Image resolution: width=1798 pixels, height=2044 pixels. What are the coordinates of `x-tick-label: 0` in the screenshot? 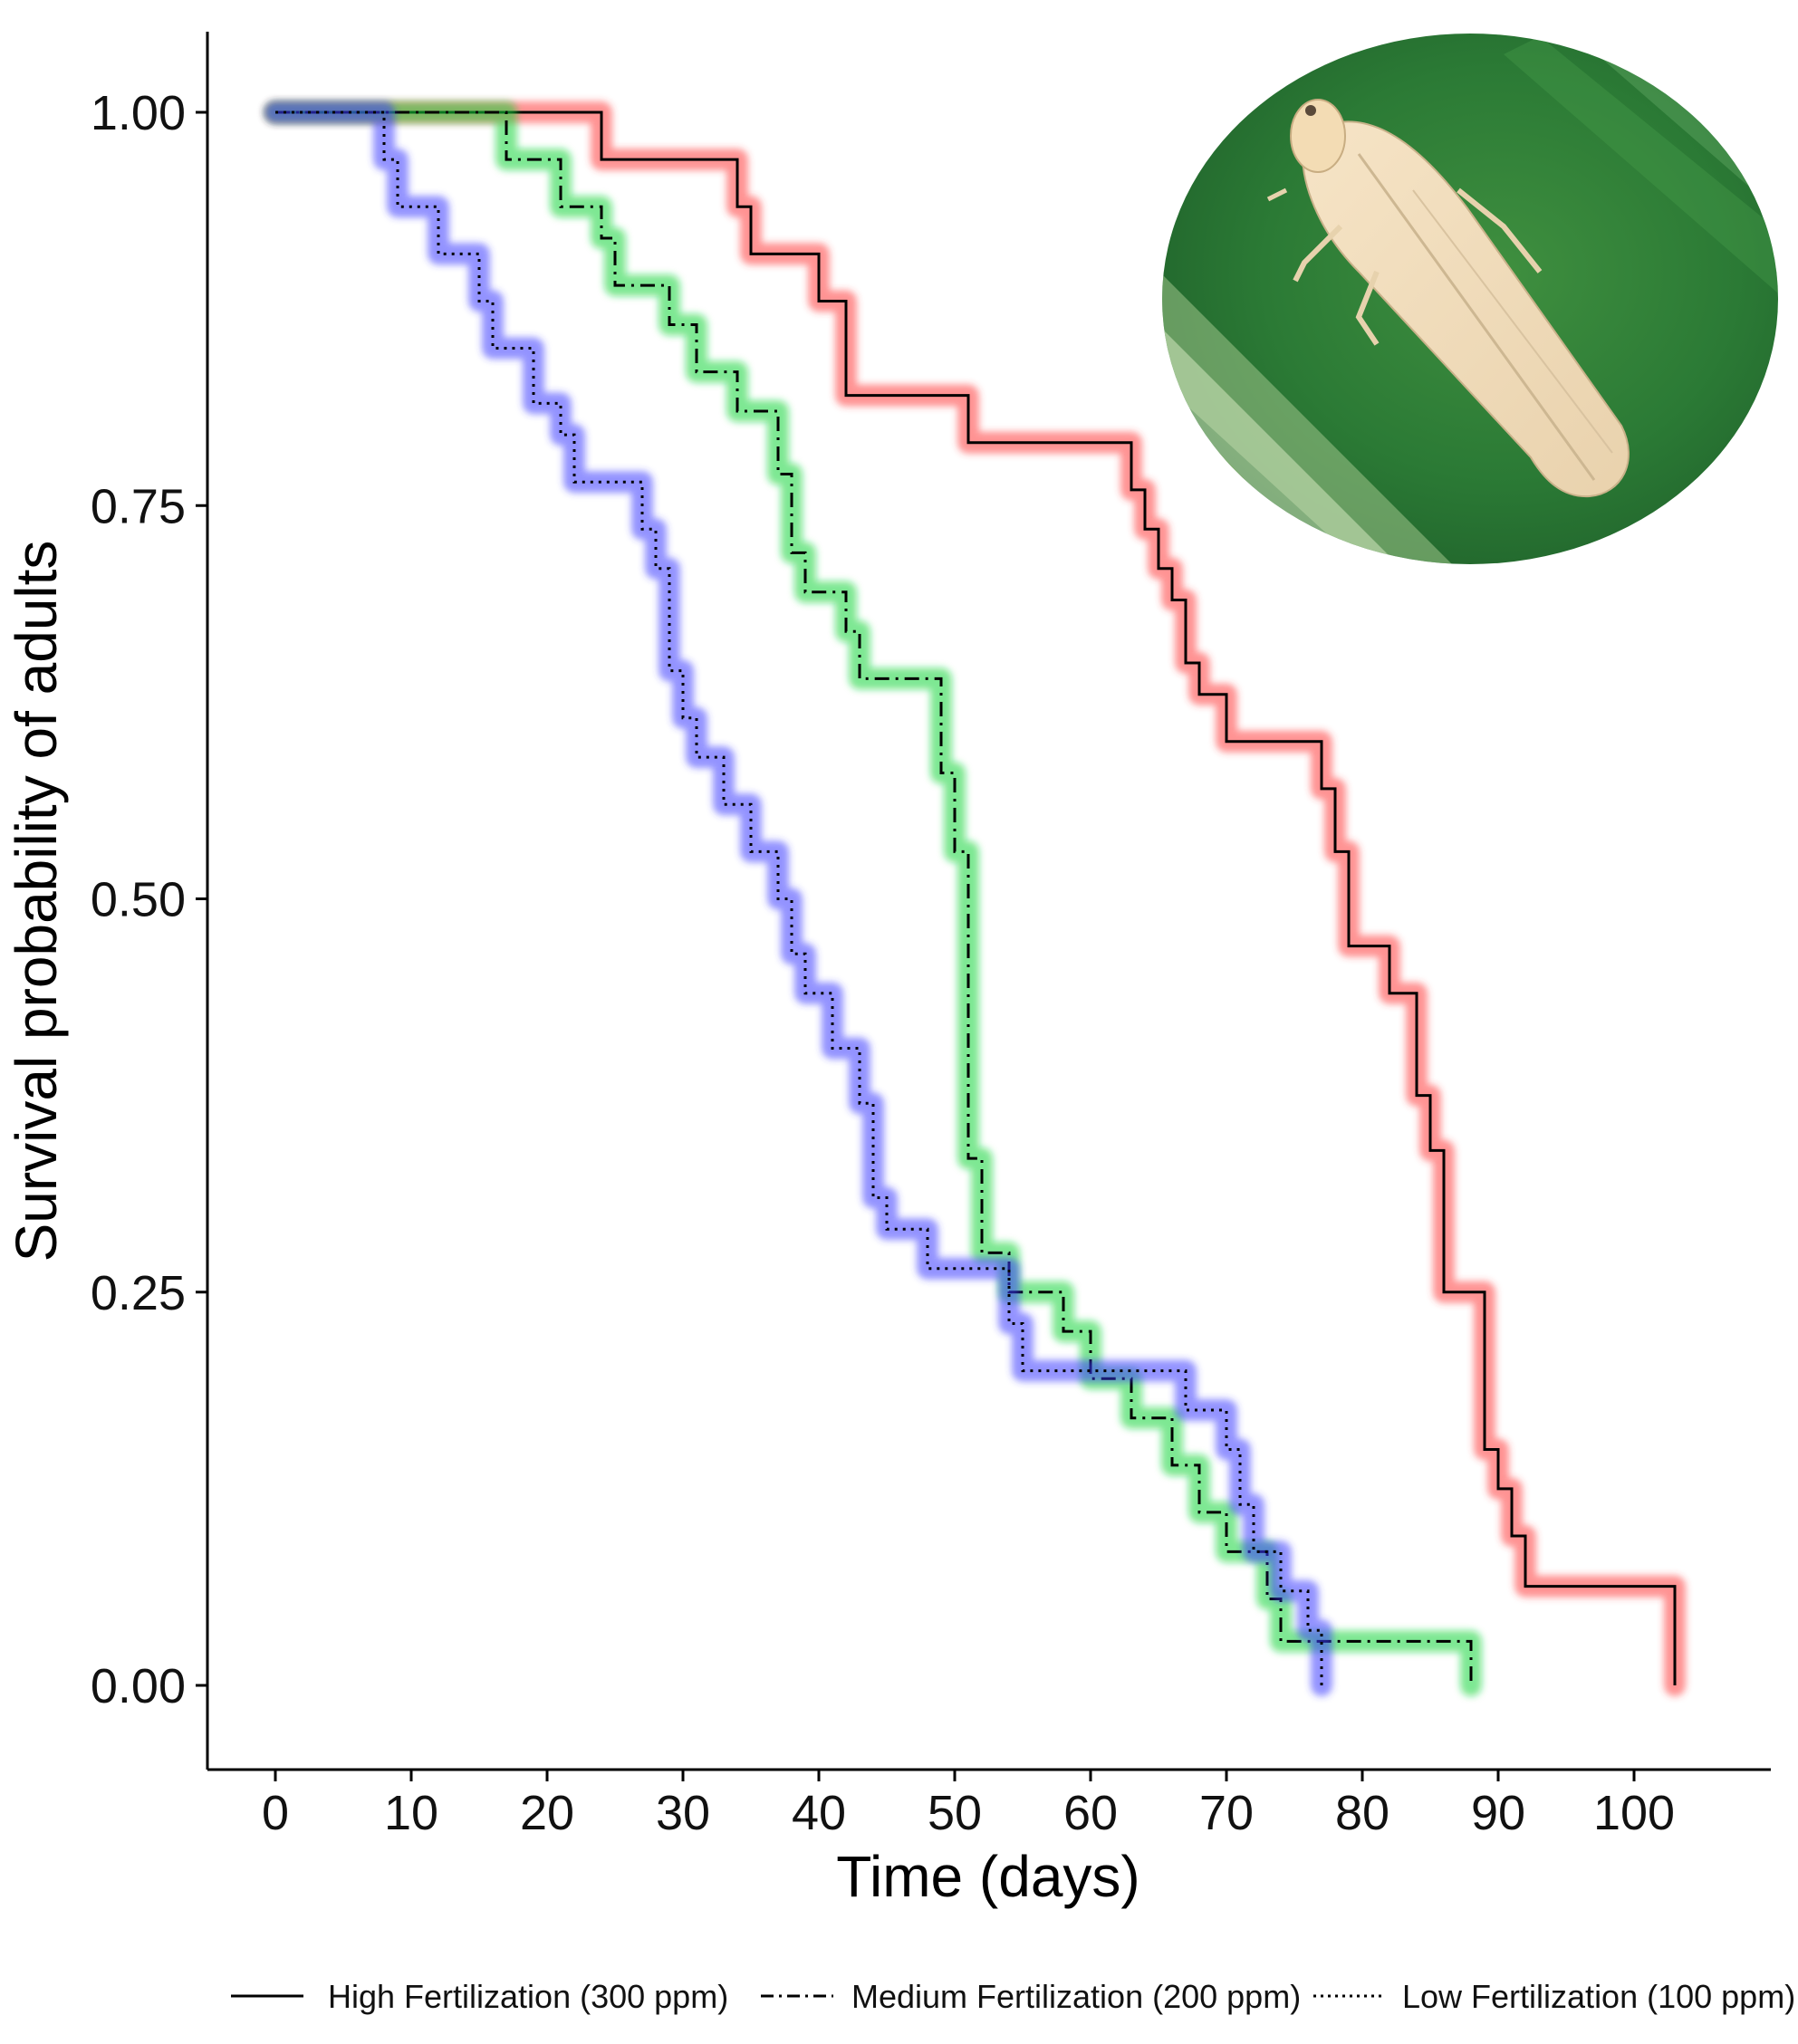 It's located at (275, 1813).